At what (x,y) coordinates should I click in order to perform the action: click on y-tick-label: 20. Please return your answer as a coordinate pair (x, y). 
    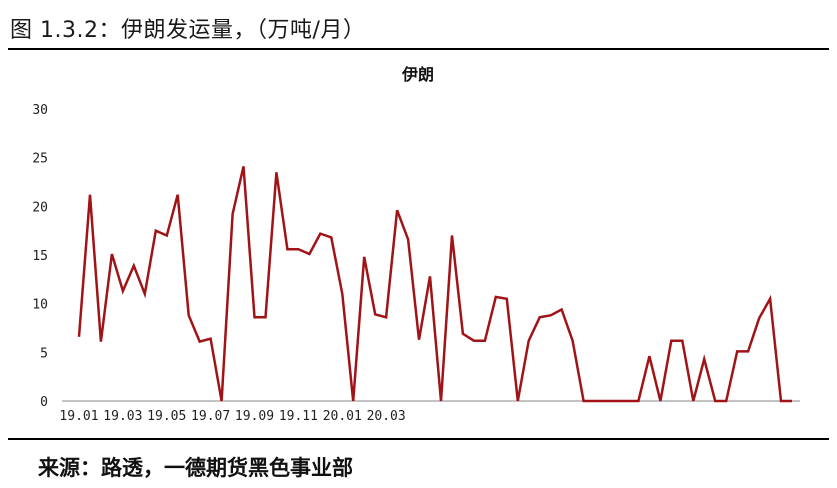
    Looking at the image, I should click on (40, 207).